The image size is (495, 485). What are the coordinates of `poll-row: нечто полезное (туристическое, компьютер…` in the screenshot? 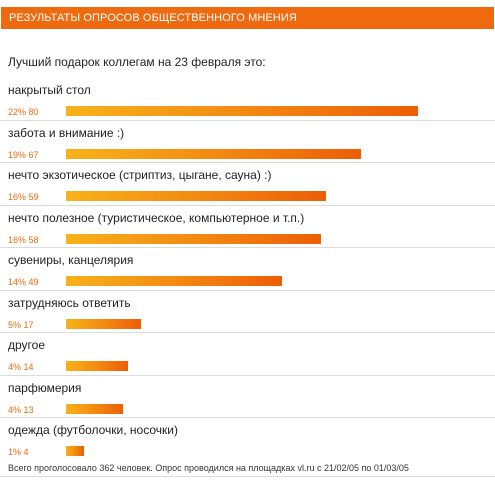 It's located at (247, 227).